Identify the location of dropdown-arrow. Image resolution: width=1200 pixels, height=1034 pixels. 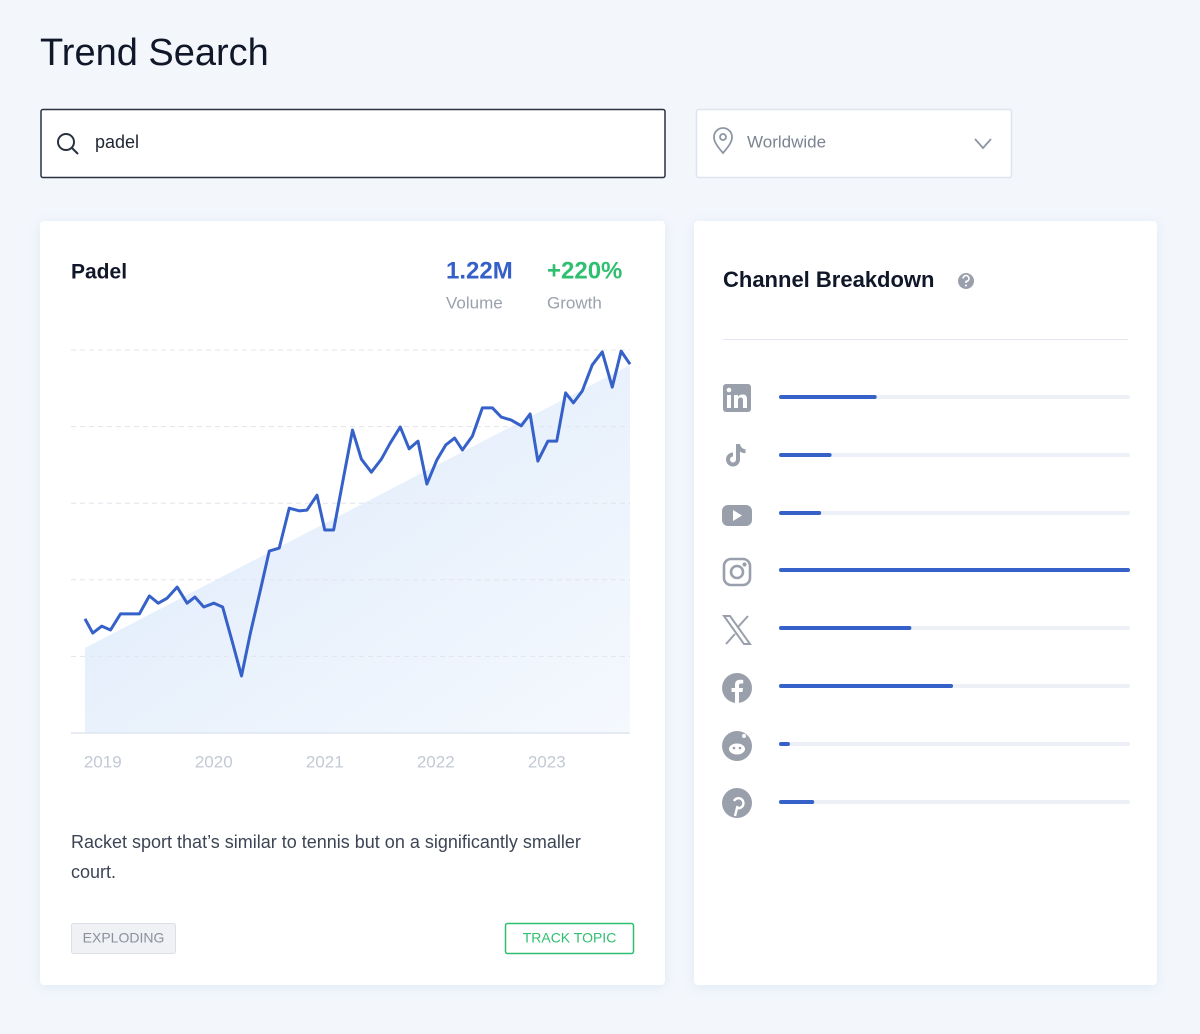
(983, 144).